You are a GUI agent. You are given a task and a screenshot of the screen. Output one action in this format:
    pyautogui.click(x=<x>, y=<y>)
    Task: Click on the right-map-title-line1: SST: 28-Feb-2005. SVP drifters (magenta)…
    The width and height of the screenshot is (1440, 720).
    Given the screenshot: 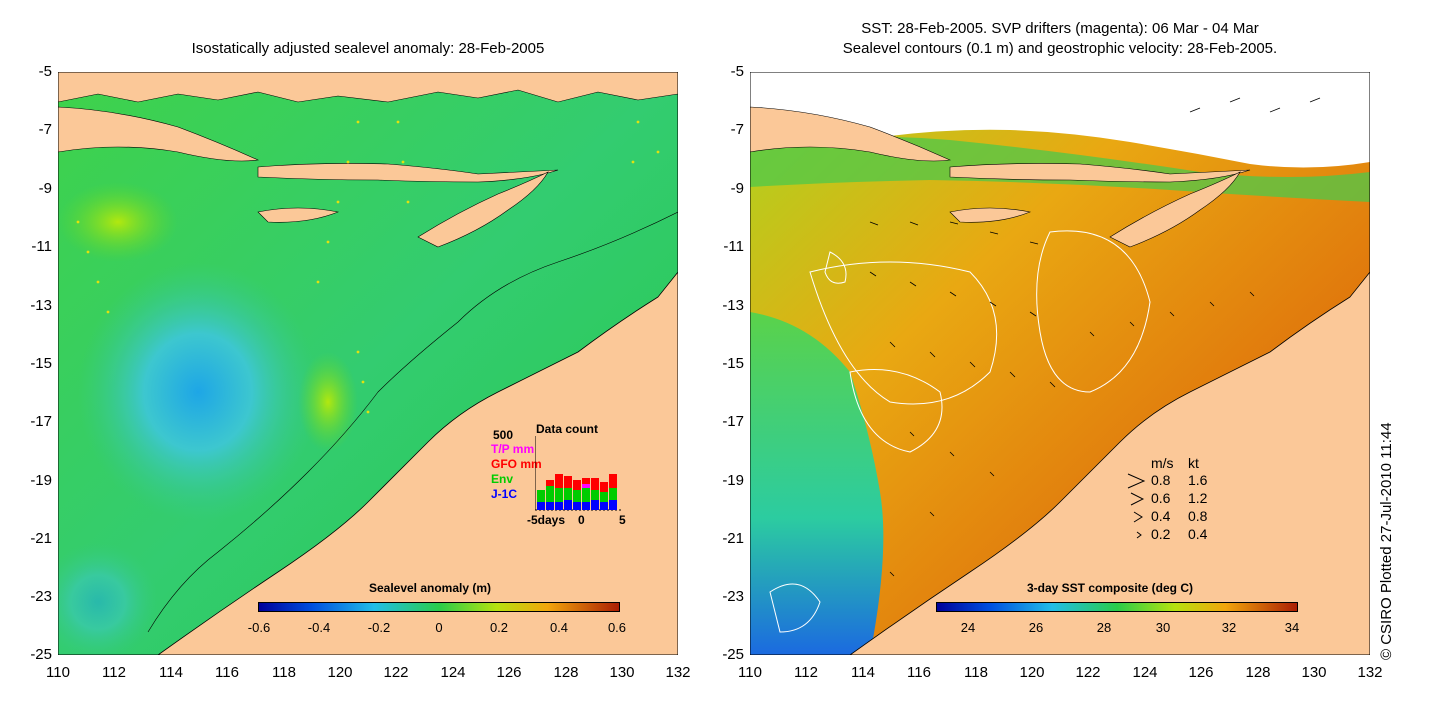 What is the action you would take?
    pyautogui.click(x=1060, y=28)
    